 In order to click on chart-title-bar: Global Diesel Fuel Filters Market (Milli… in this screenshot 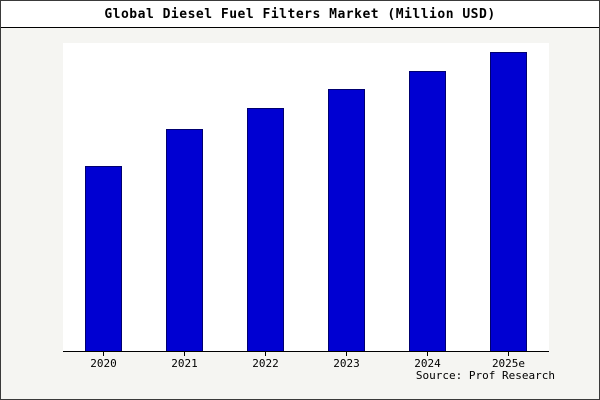, I will do `click(300, 14)`.